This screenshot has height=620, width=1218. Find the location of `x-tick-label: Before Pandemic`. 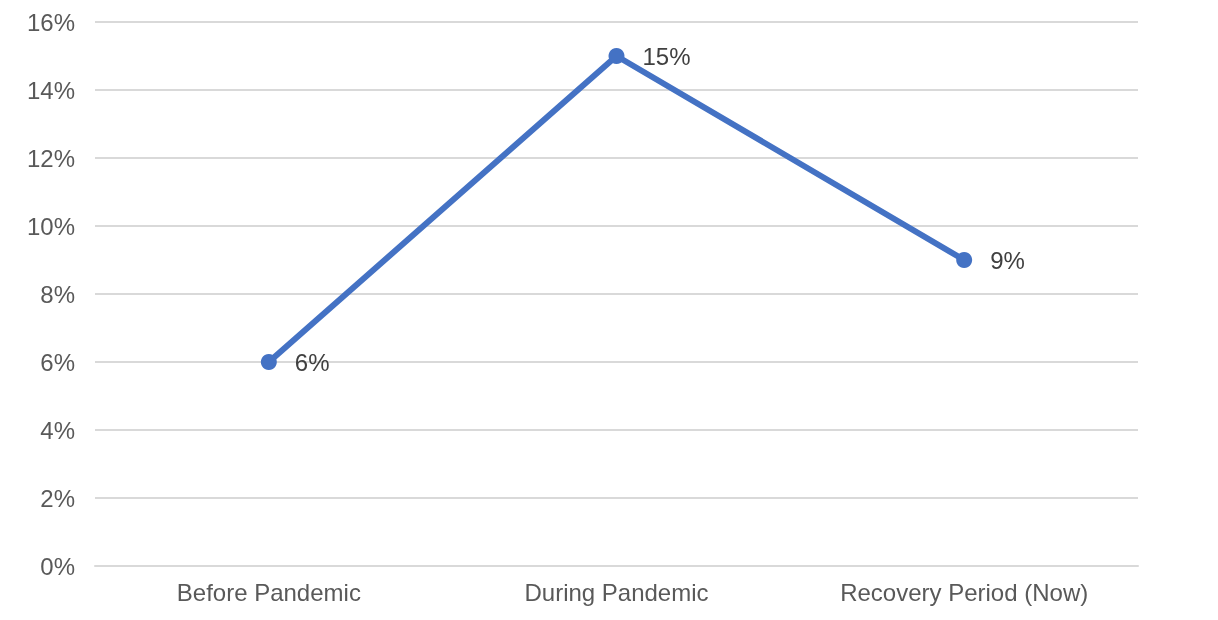

x-tick-label: Before Pandemic is located at coordinates (268, 592).